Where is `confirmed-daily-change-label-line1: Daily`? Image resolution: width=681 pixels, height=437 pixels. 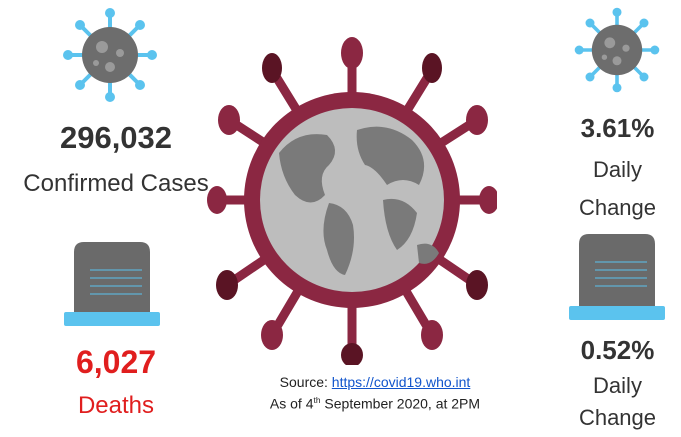 confirmed-daily-change-label-line1: Daily is located at coordinates (617, 169).